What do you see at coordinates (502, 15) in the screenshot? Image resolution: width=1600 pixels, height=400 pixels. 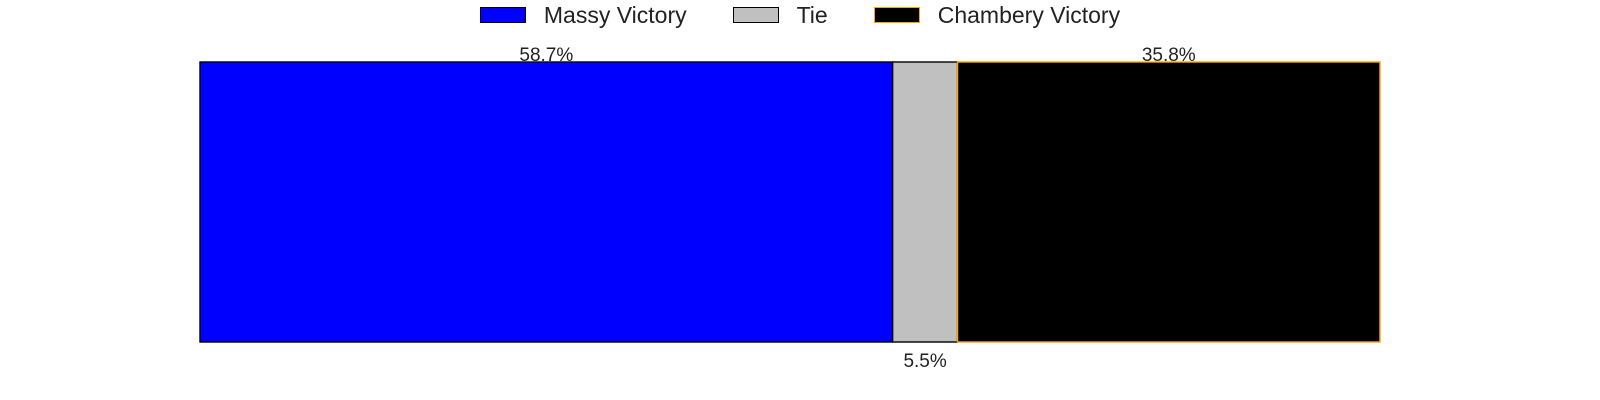 I see `legend-swatch-massy-victory` at bounding box center [502, 15].